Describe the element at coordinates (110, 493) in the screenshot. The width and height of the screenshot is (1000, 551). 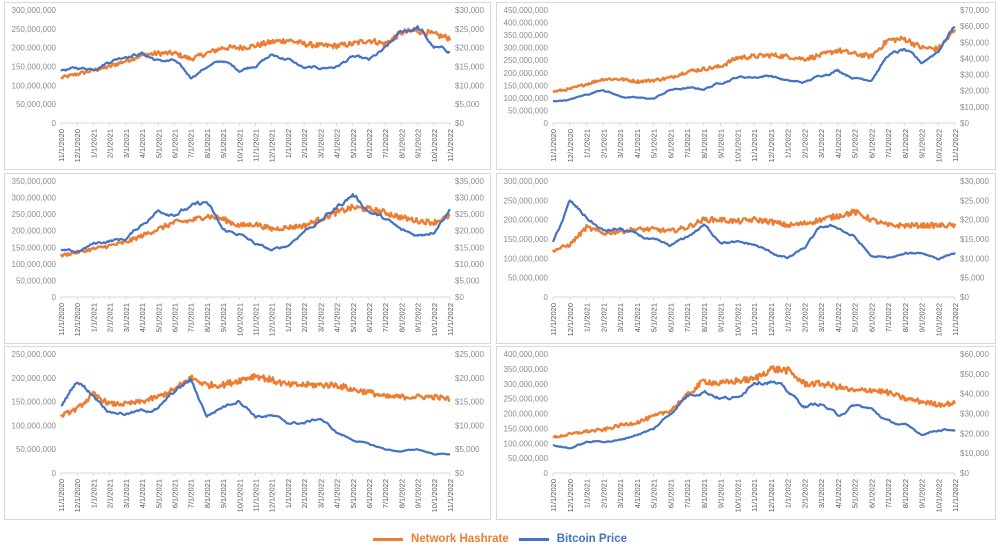
I see `x-axis-tick-label: 2/1/2021` at that location.